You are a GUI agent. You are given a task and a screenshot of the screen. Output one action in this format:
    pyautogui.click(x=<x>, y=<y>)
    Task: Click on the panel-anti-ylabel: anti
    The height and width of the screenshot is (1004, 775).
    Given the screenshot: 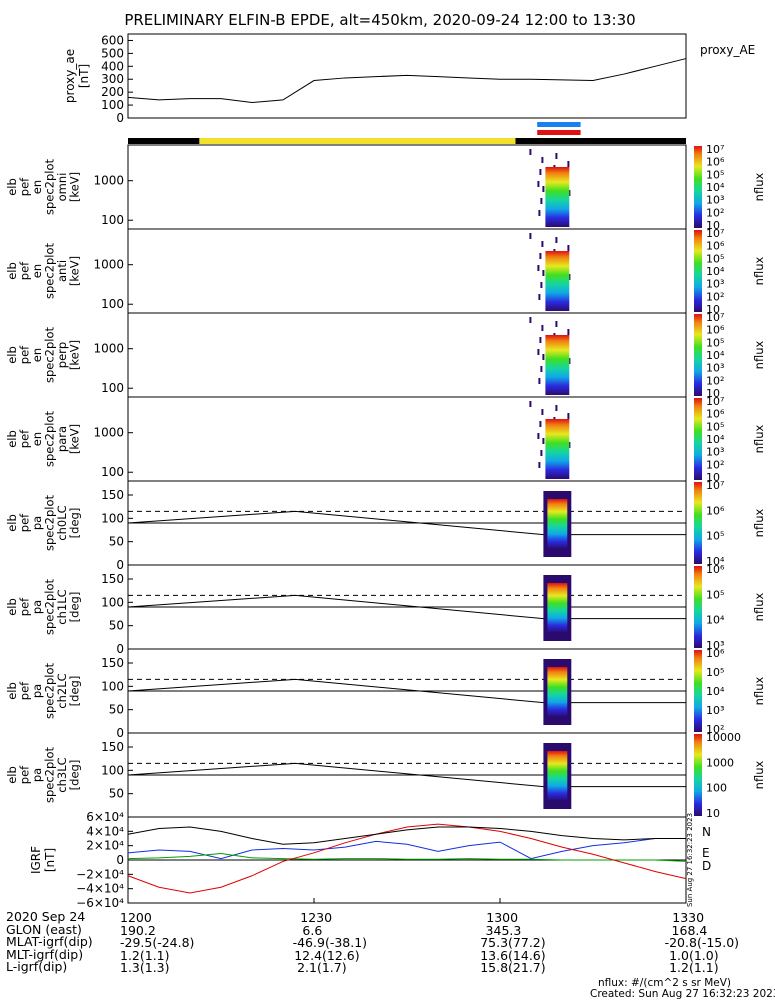 What is the action you would take?
    pyautogui.click(x=62, y=271)
    